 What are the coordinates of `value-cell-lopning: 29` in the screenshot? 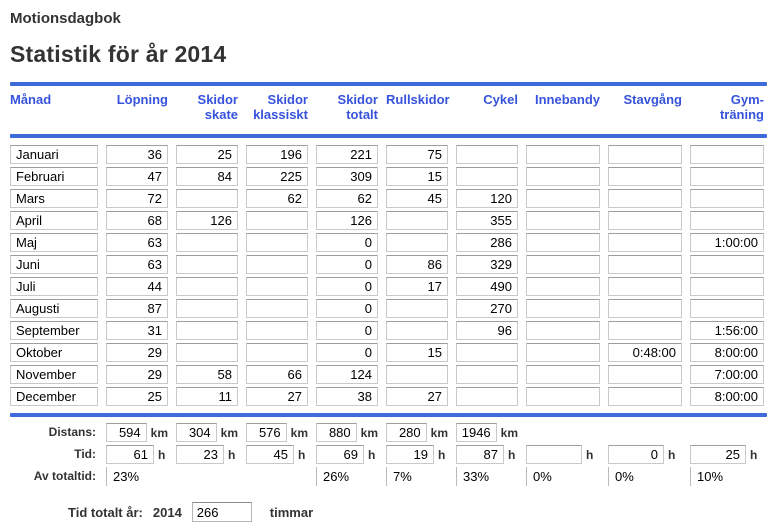 It's located at (137, 352).